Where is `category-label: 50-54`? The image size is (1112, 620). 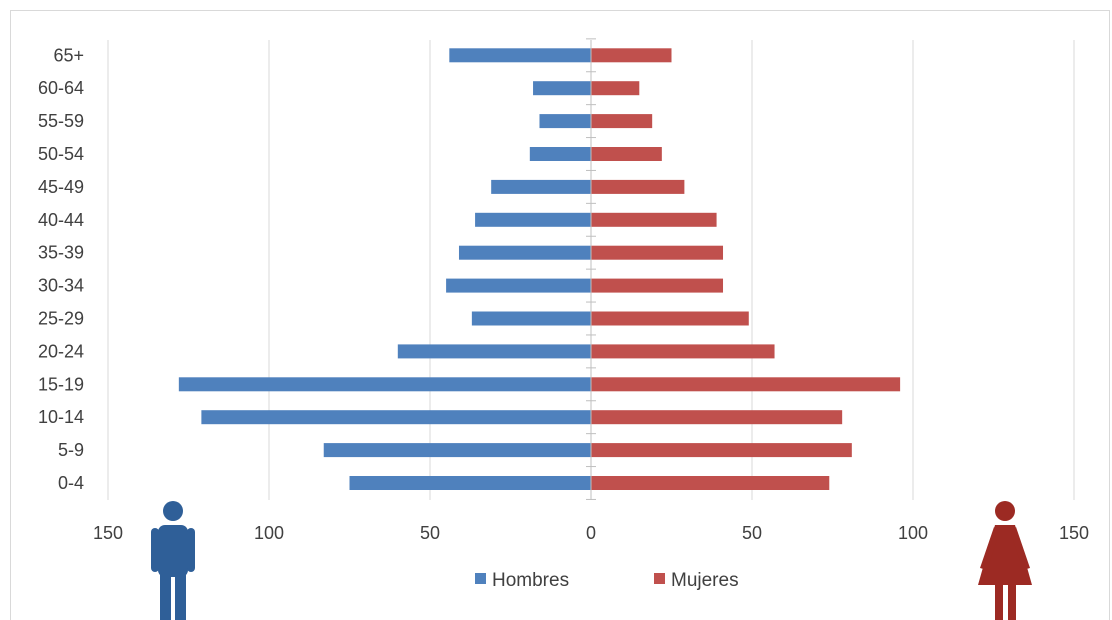
category-label: 50-54 is located at coordinates (61, 154).